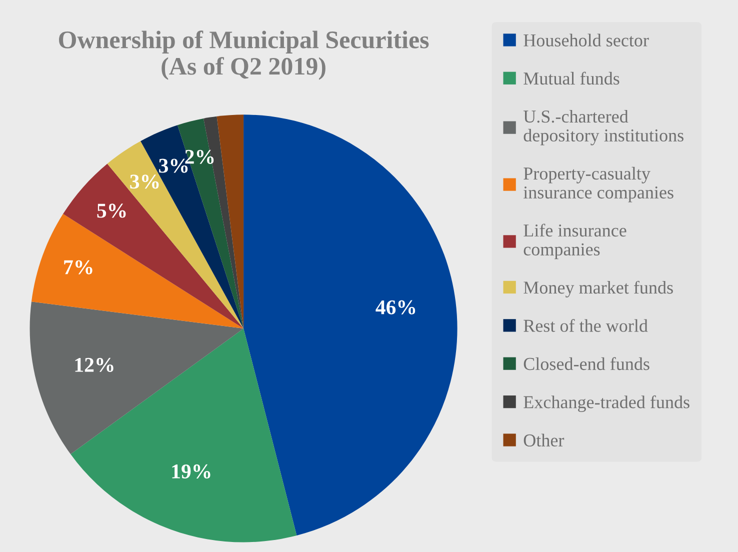  Describe the element at coordinates (603, 128) in the screenshot. I see `legend-label: U.S.-chartered depository institutions` at that location.